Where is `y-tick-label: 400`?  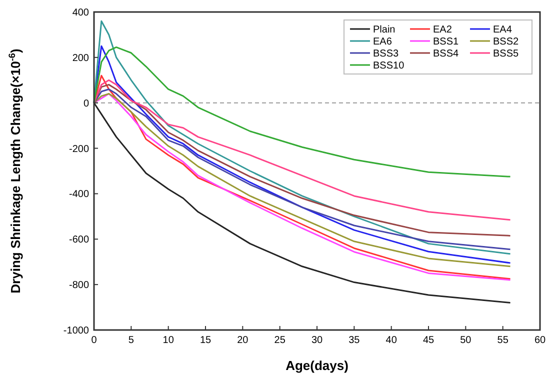
y-tick-label: 400 is located at coordinates (81, 13).